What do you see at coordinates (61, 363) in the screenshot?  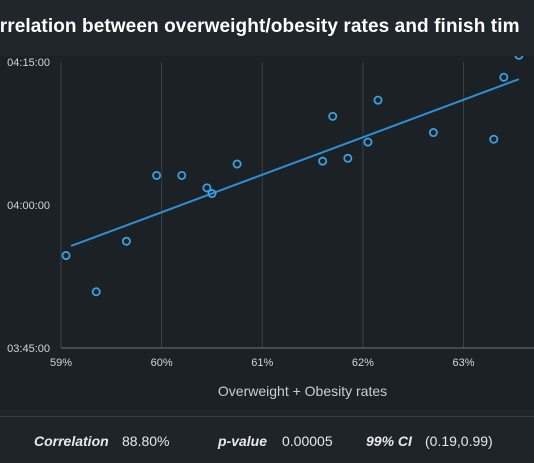 I see `x-tick-label: 59%` at bounding box center [61, 363].